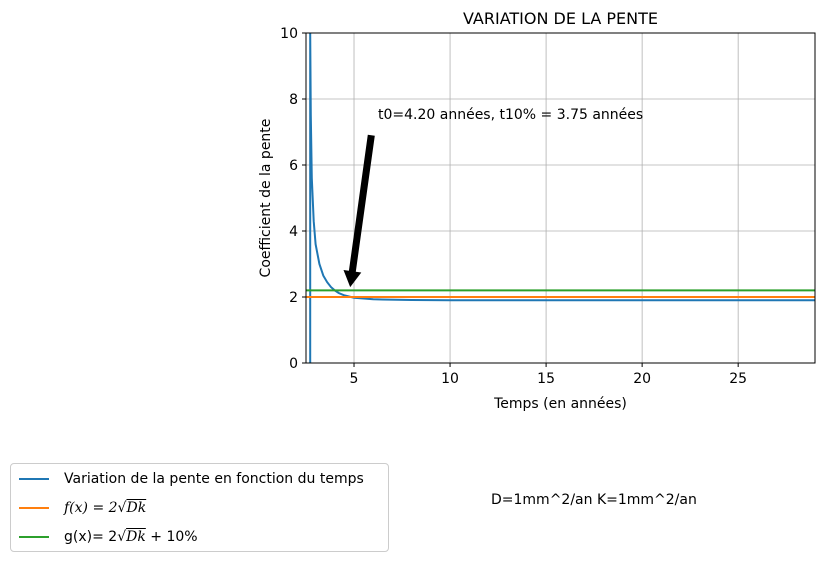  I want to click on legend-label-g-suffix: + 10%, so click(171, 537).